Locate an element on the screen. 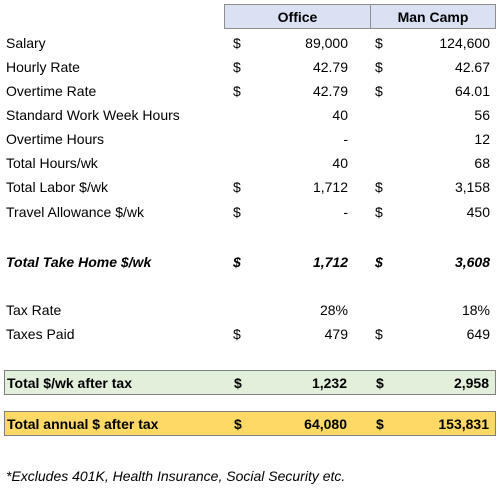  table-row: Total Hours/wk 40 68 is located at coordinates (250, 163).